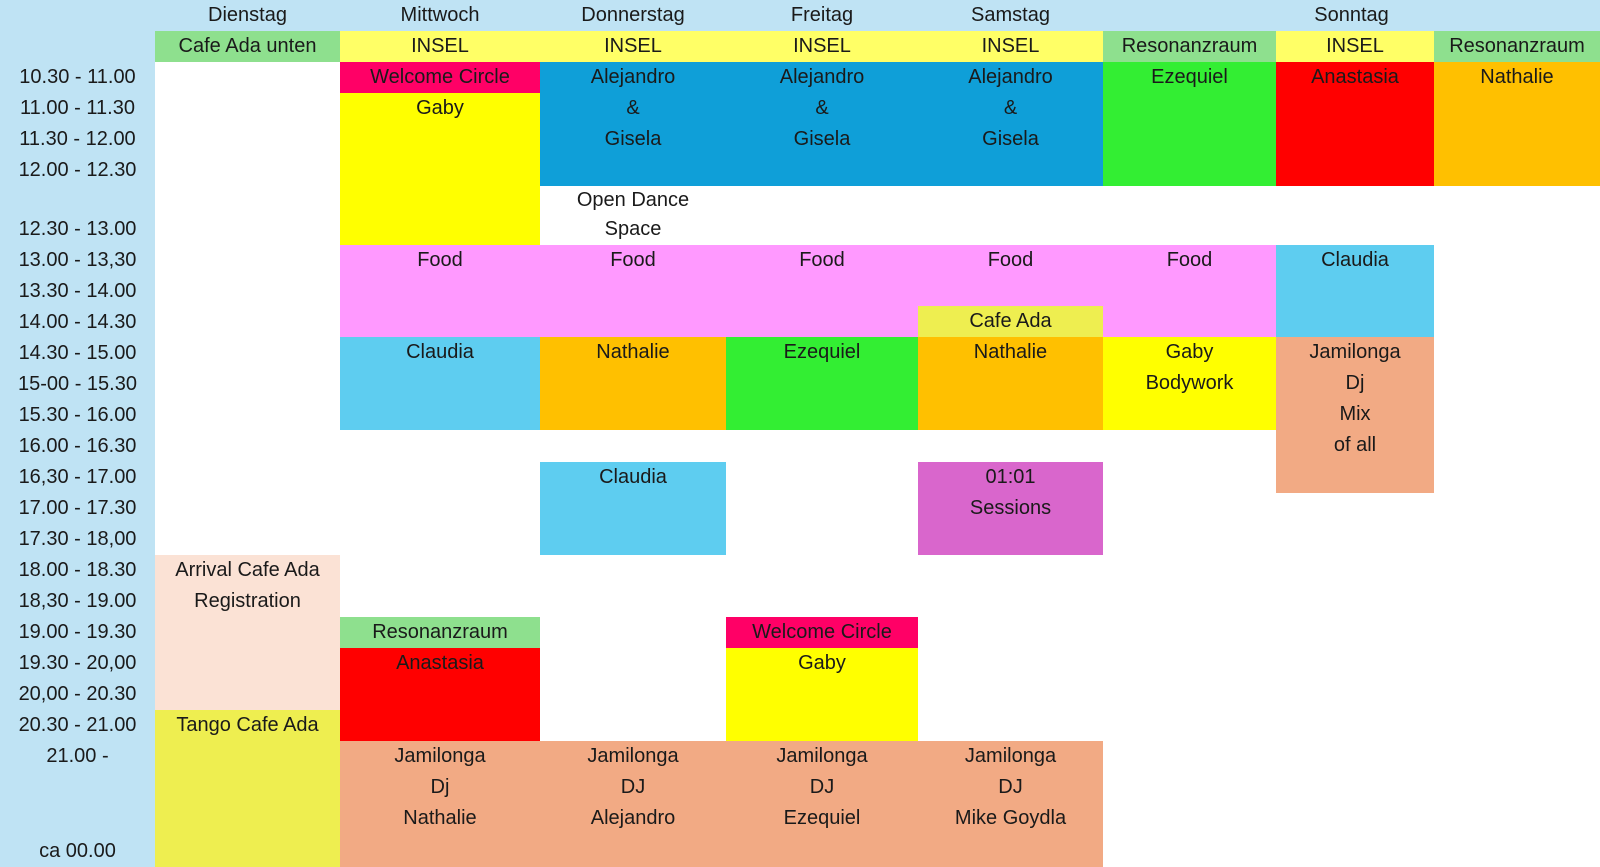 The height and width of the screenshot is (867, 1600). I want to click on time-slot-label: 11.00 - 11.30, so click(77, 108).